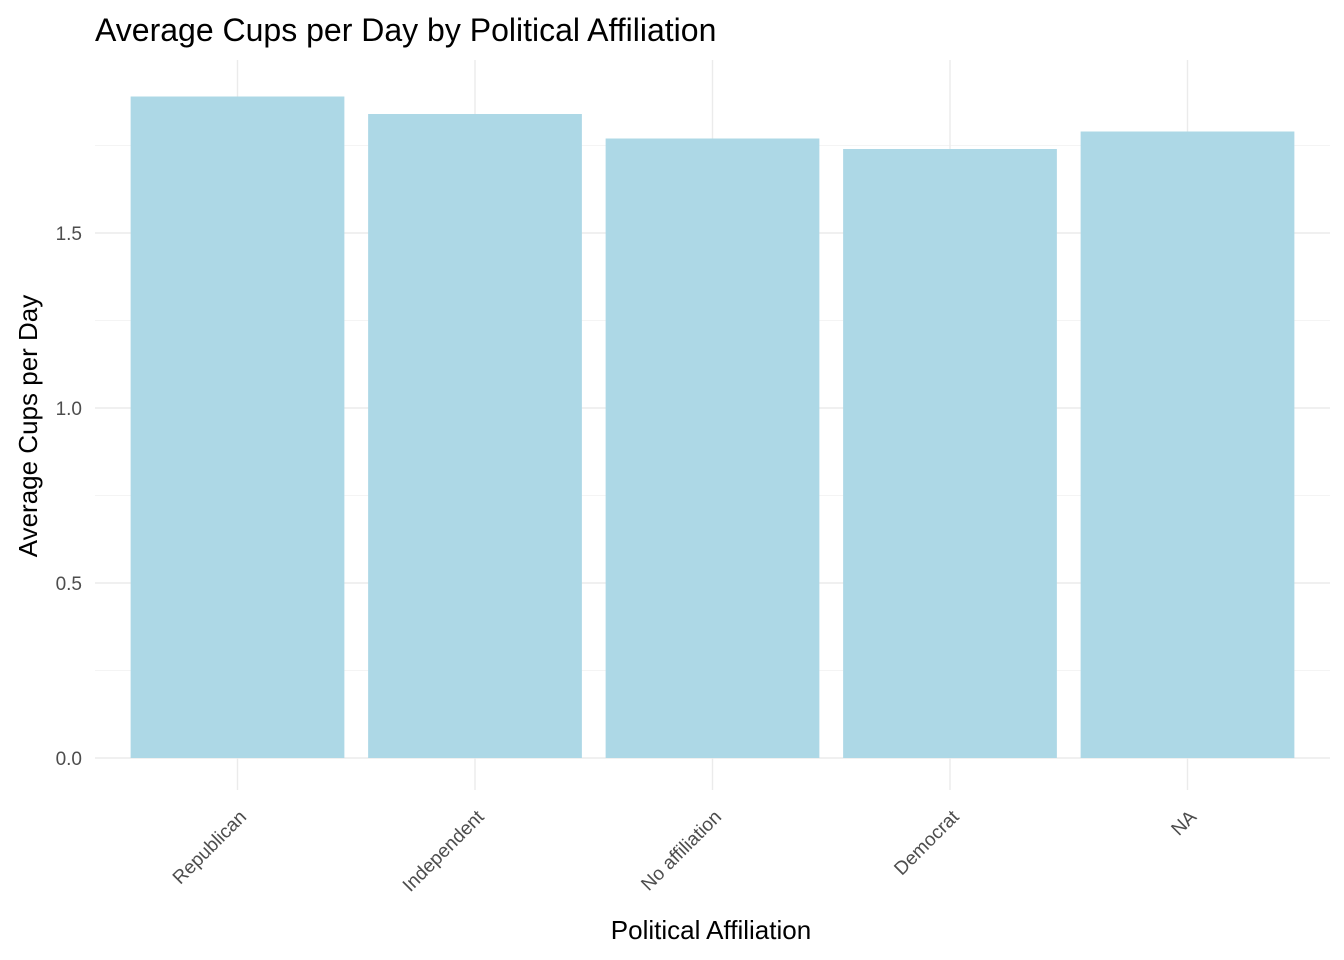 The height and width of the screenshot is (960, 1344). Describe the element at coordinates (681, 851) in the screenshot. I see `x-tick-label: No affiliation` at that location.